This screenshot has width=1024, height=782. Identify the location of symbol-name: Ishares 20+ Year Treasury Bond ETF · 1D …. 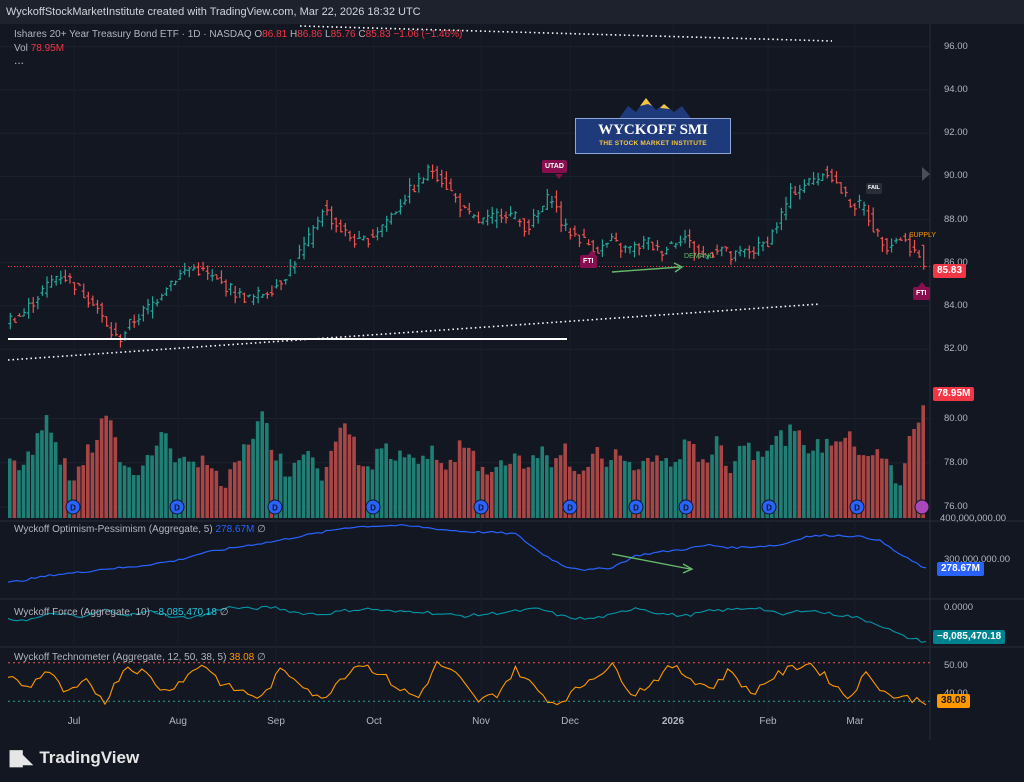
(133, 34).